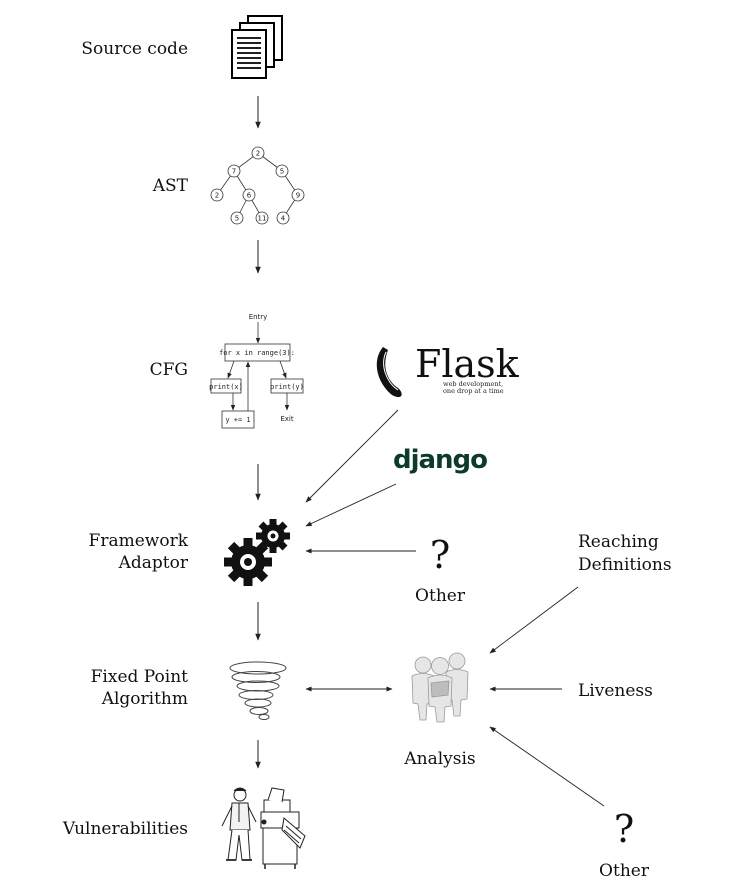  I want to click on framework-arrows, so click(360, 481).